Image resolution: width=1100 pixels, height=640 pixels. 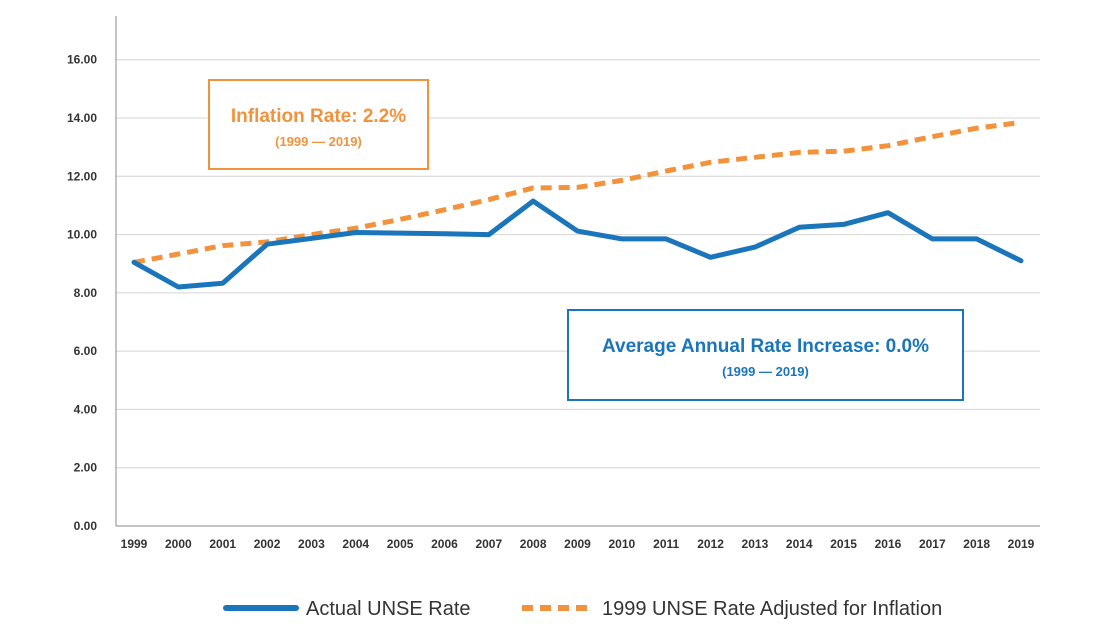 I want to click on x-tick-label: 2017, so click(x=932, y=544).